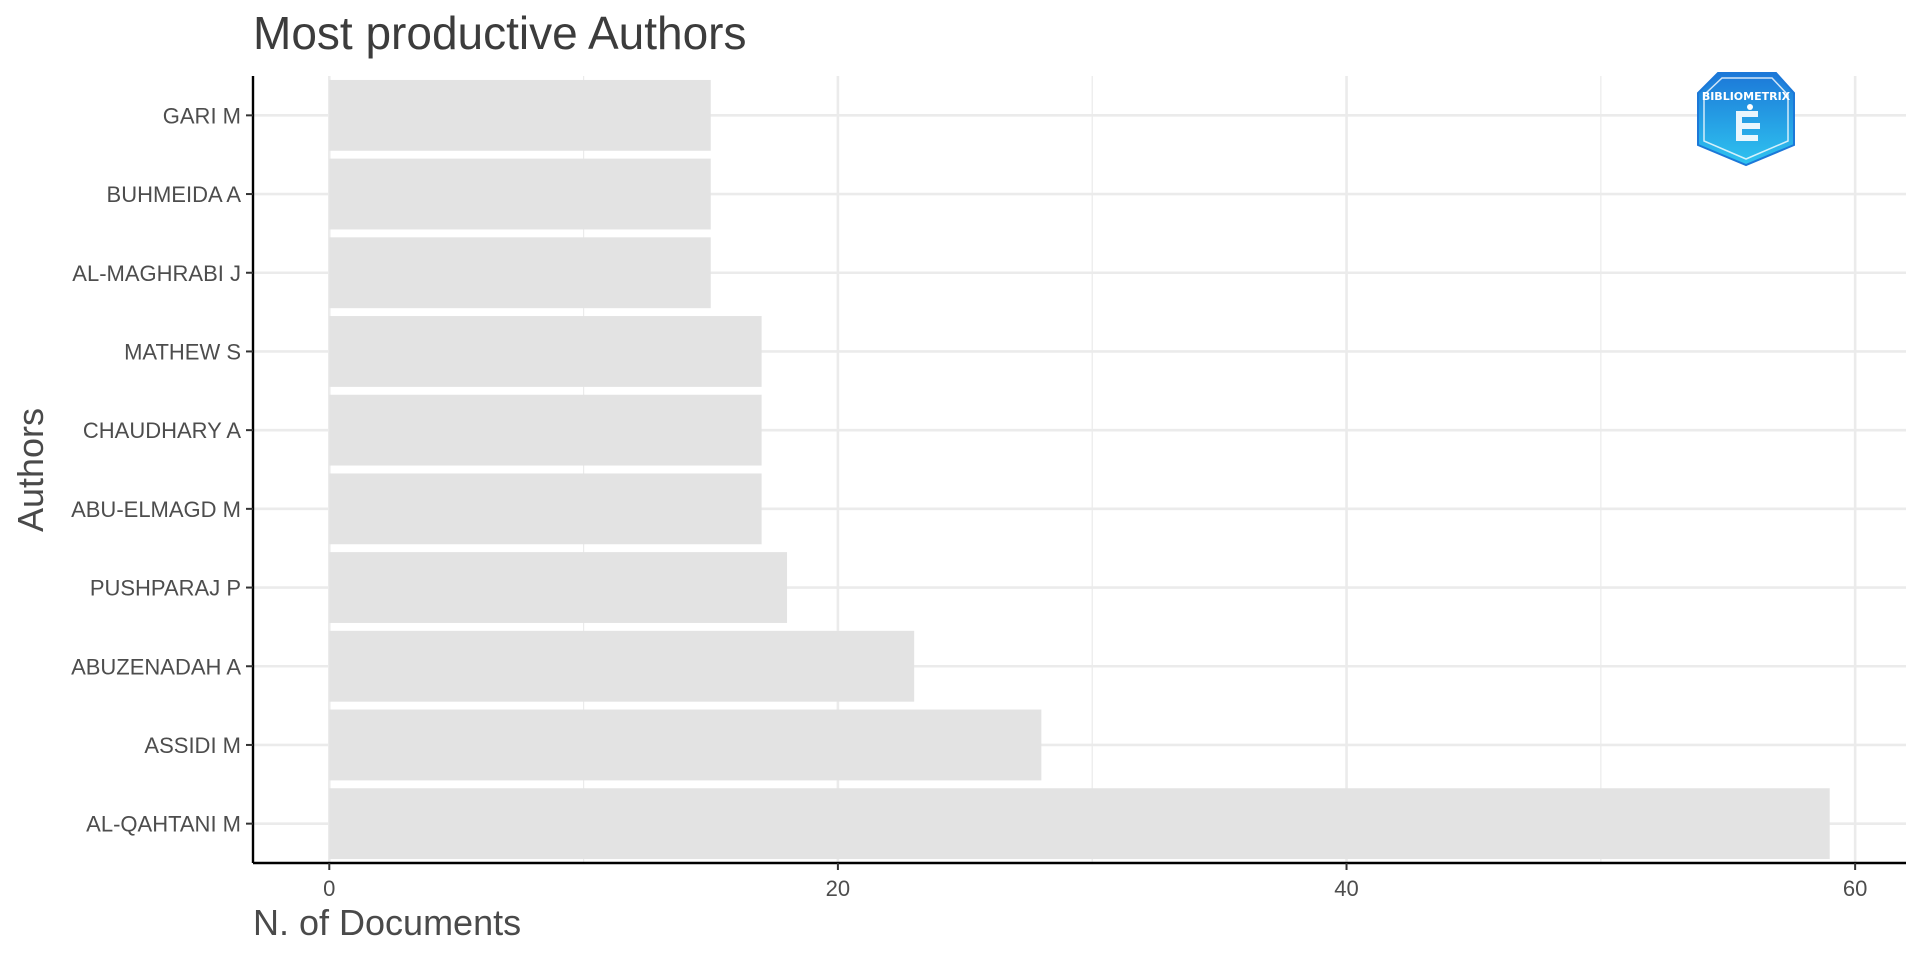 This screenshot has height=960, width=1920. Describe the element at coordinates (545, 509) in the screenshot. I see `bar-abu-elmagd-m` at that location.